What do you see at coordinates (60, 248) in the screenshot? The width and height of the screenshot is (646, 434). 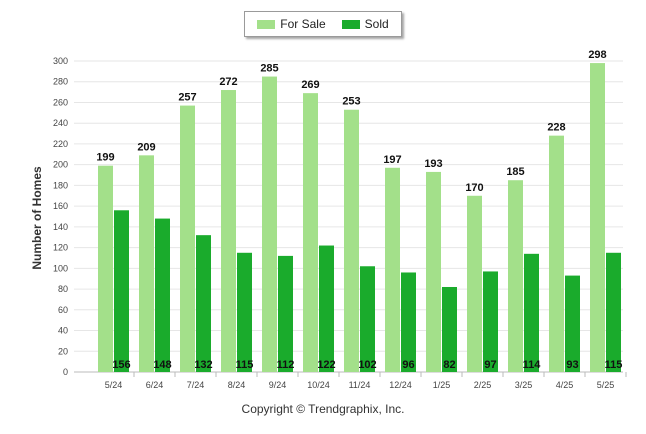 I see `y-tick-label: 120` at bounding box center [60, 248].